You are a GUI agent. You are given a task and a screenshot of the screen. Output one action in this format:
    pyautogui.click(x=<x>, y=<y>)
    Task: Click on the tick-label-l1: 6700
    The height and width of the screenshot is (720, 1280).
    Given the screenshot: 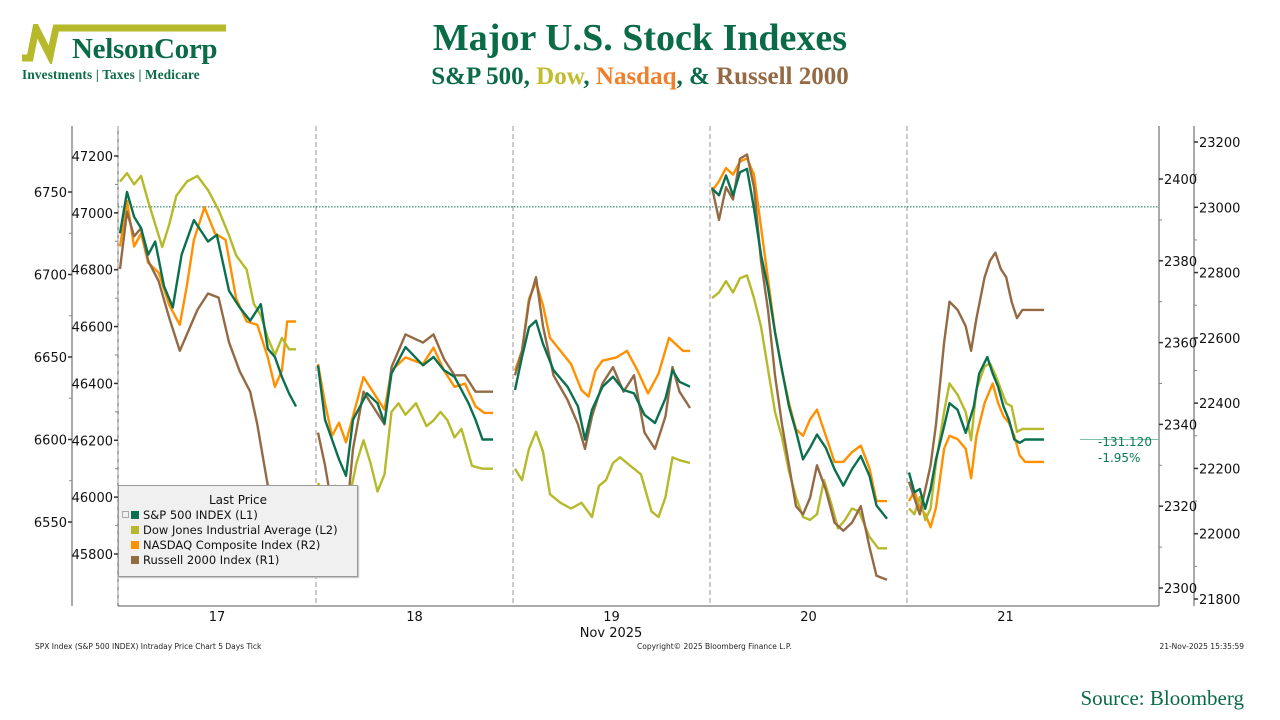 What is the action you would take?
    pyautogui.click(x=50, y=276)
    